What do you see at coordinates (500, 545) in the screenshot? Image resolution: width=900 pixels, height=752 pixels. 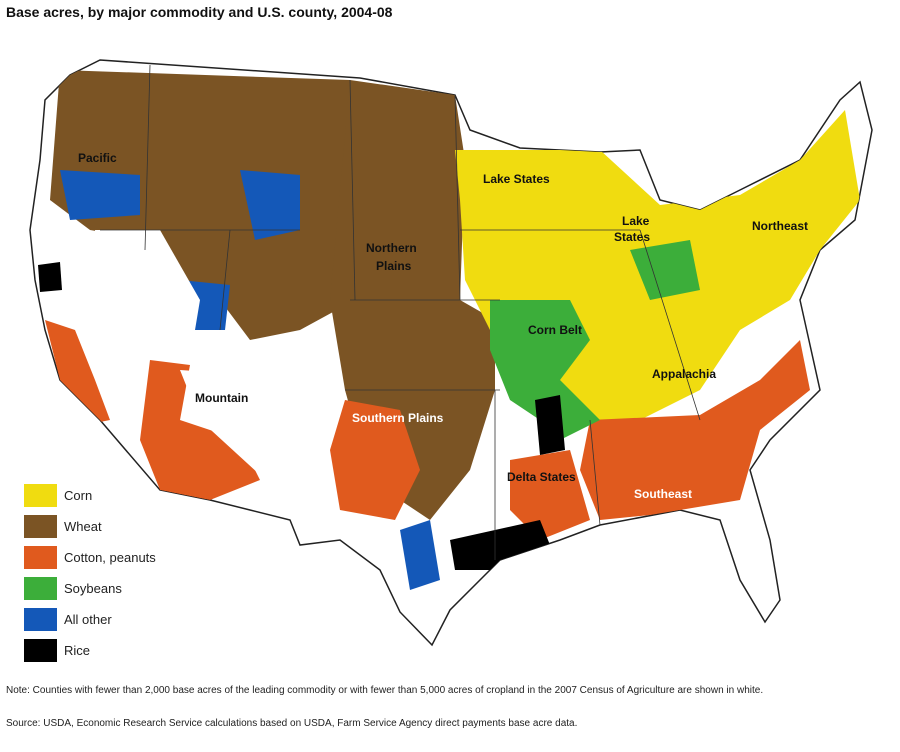 I see `rice-region-gulf` at bounding box center [500, 545].